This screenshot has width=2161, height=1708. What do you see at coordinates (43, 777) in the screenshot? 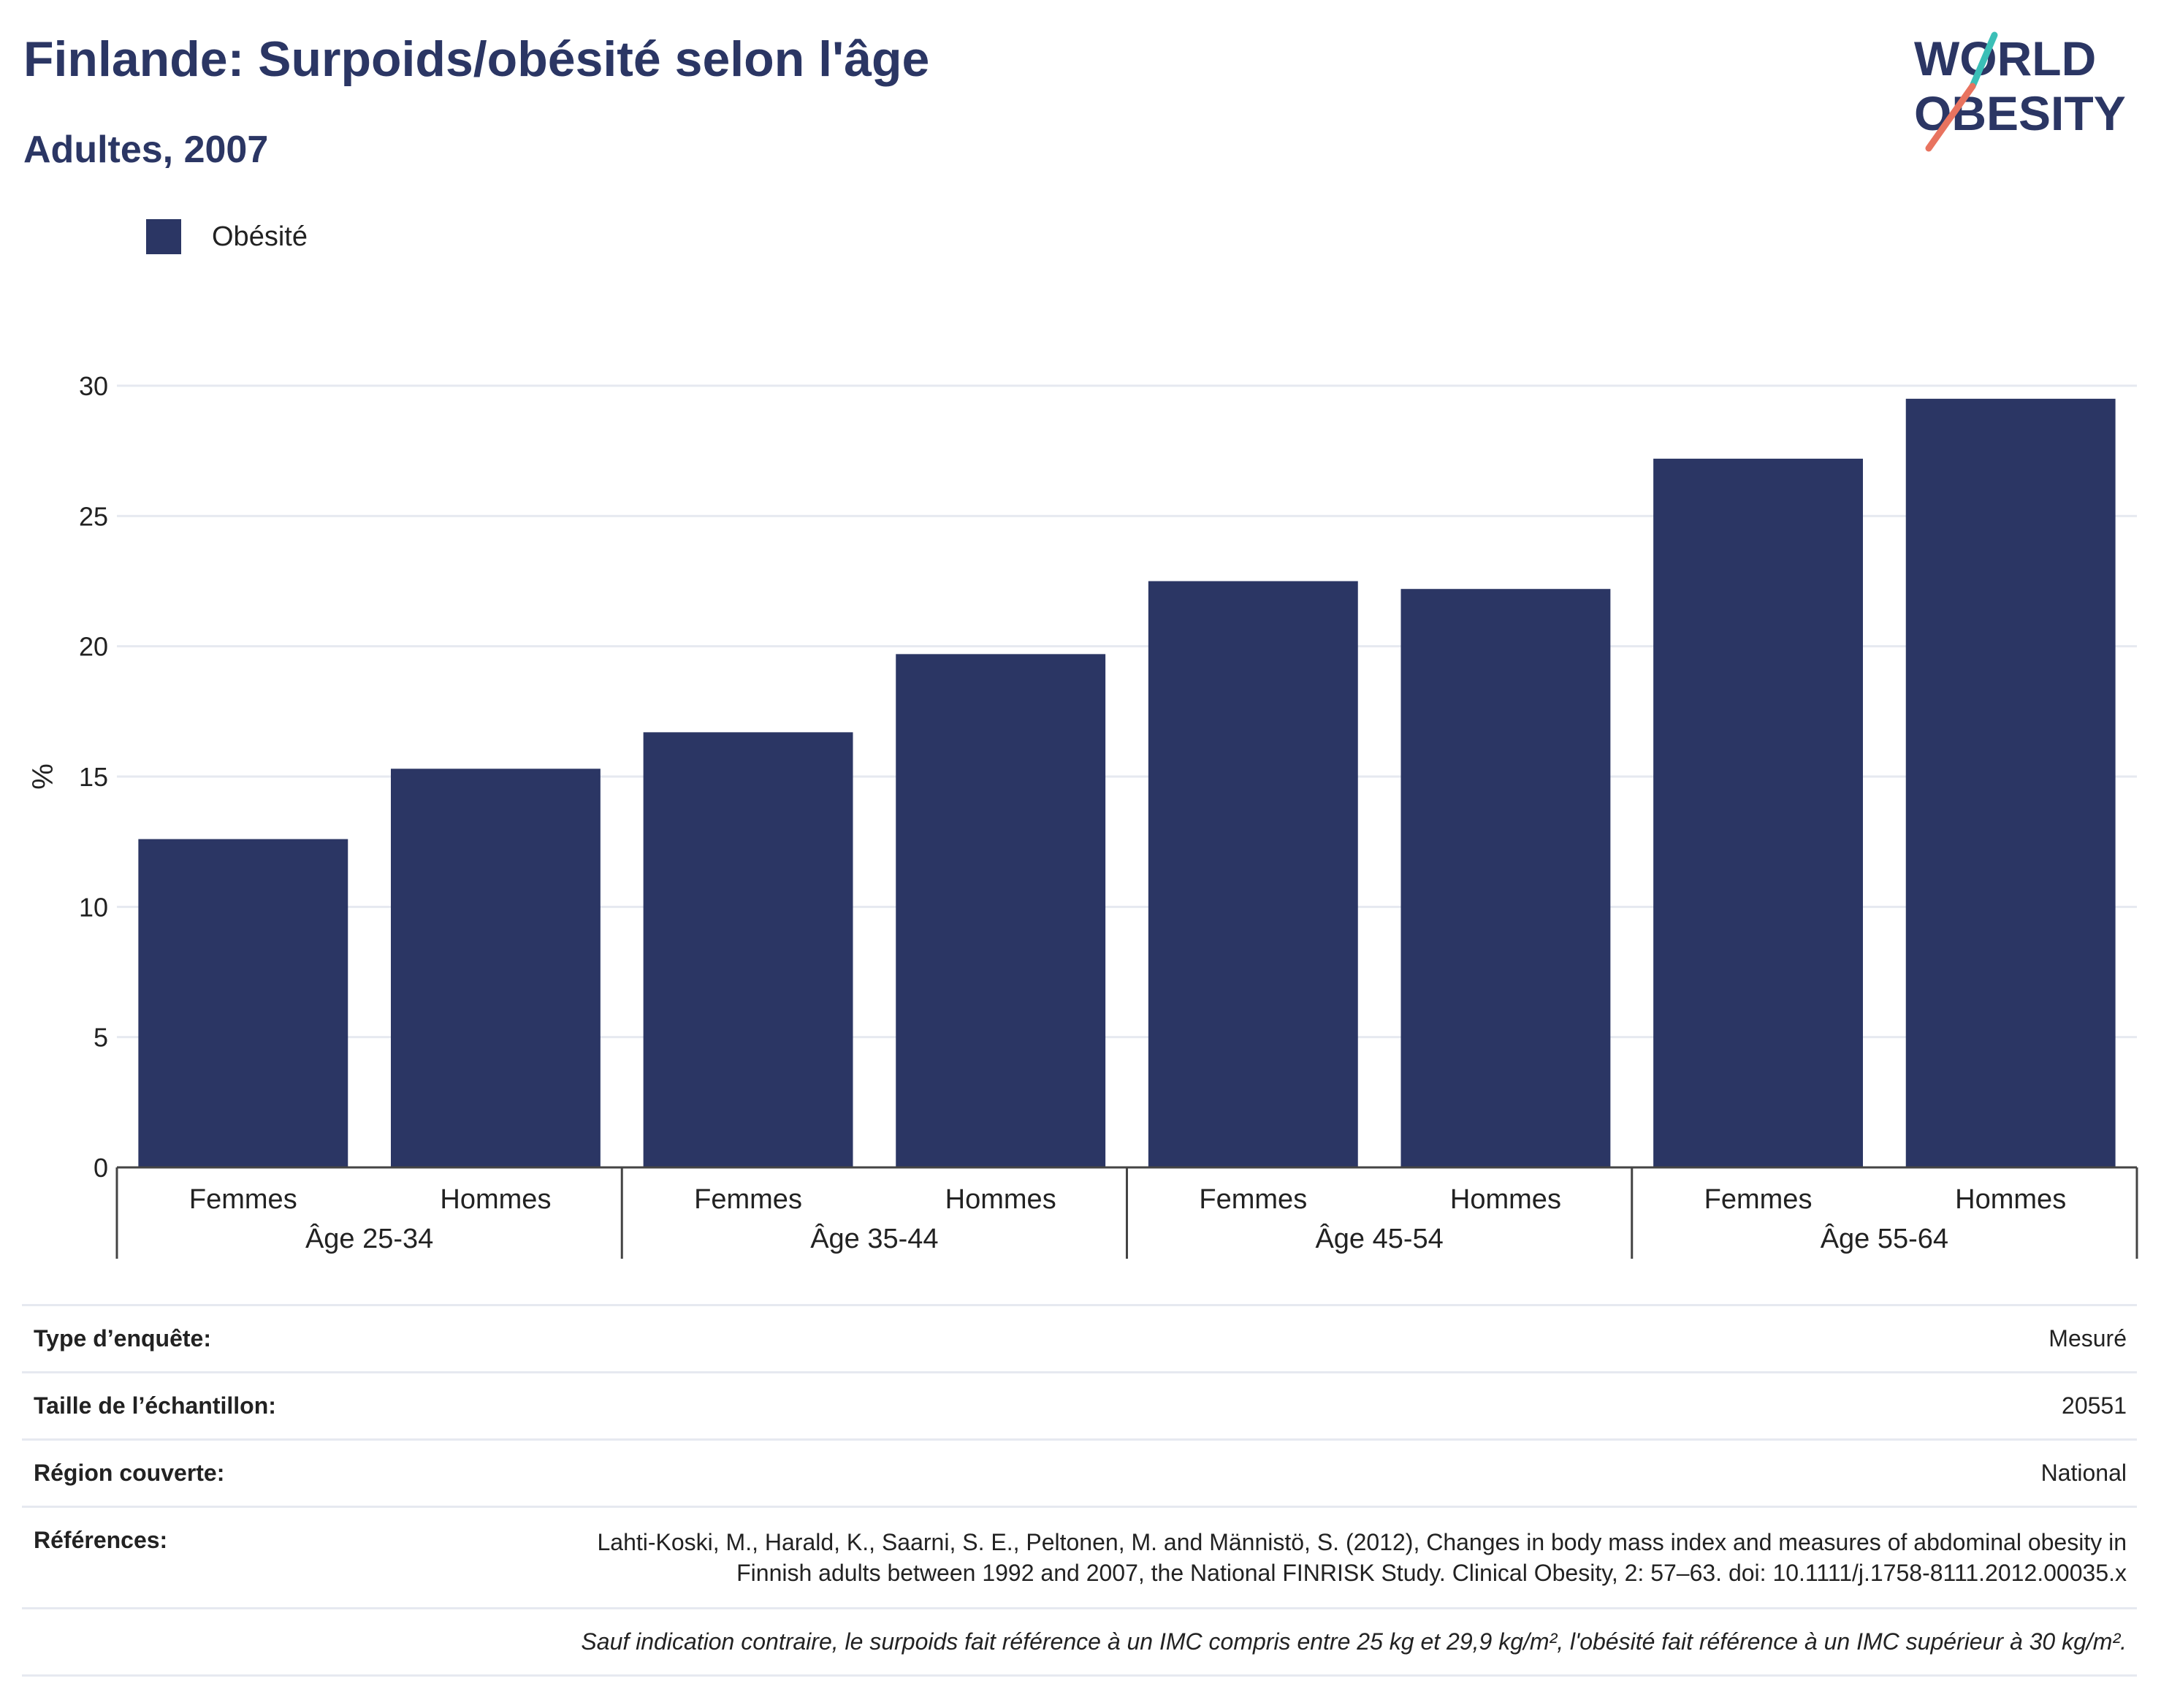
I see `y-axis-label: %` at bounding box center [43, 777].